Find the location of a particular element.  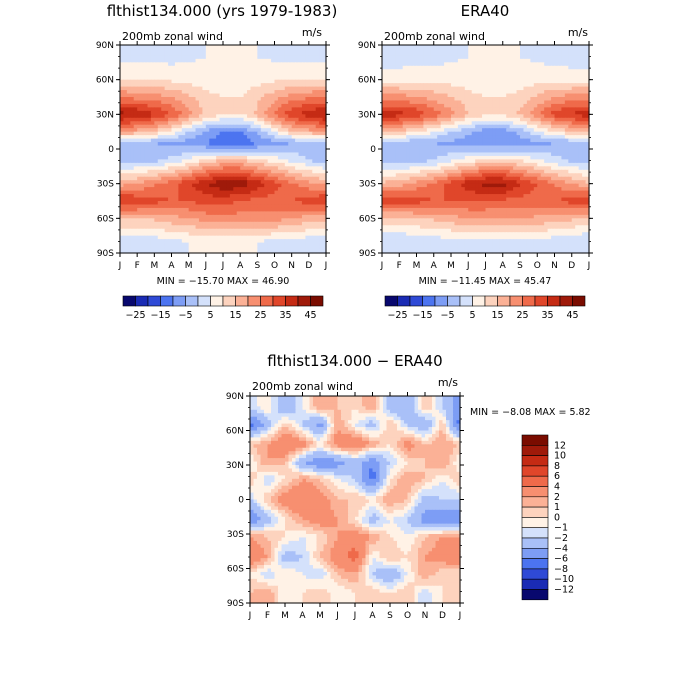

y-tick-label: 0 is located at coordinates (111, 150).